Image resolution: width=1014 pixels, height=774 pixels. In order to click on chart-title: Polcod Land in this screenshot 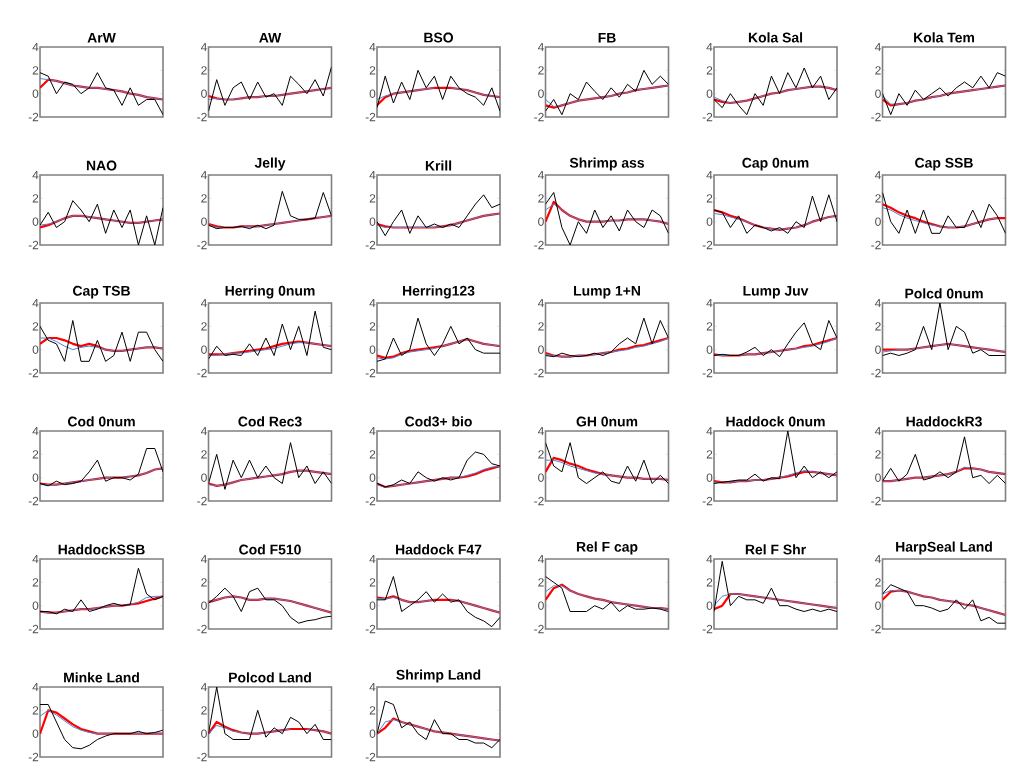, I will do `click(270, 677)`.